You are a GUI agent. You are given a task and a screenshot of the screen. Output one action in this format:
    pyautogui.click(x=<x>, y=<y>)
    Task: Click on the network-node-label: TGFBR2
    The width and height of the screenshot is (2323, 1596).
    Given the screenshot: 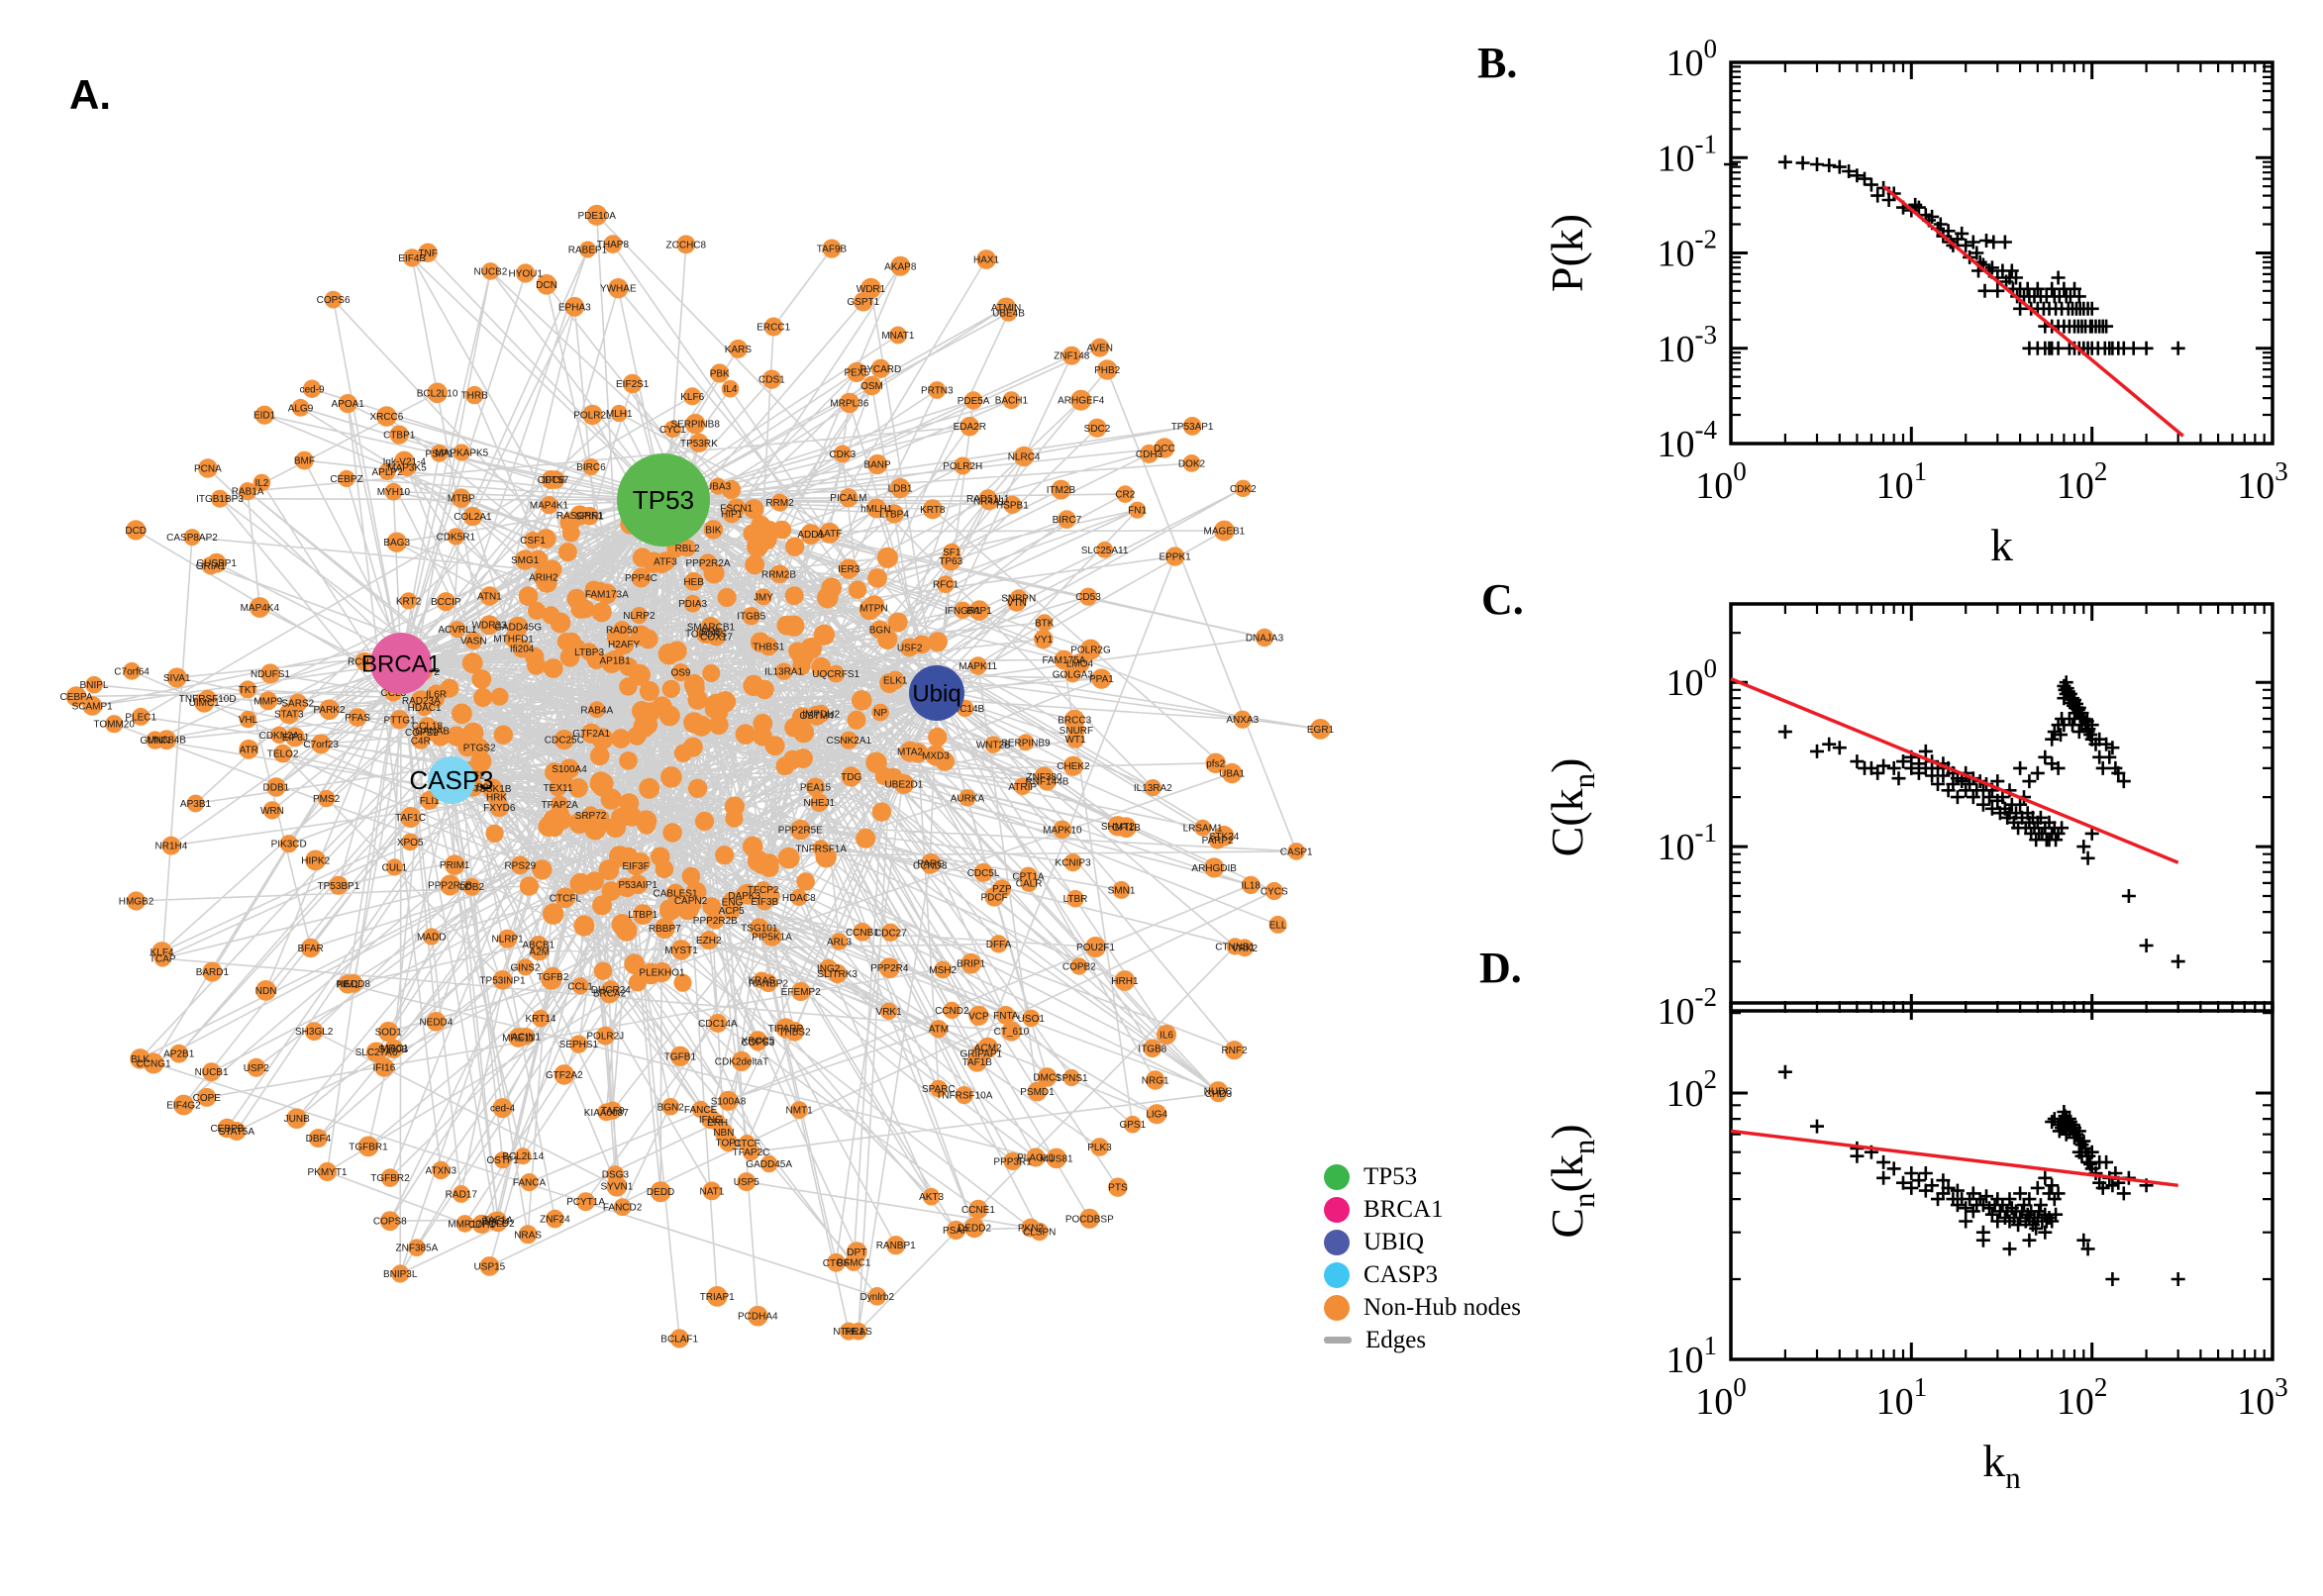 What is the action you would take?
    pyautogui.click(x=390, y=1178)
    